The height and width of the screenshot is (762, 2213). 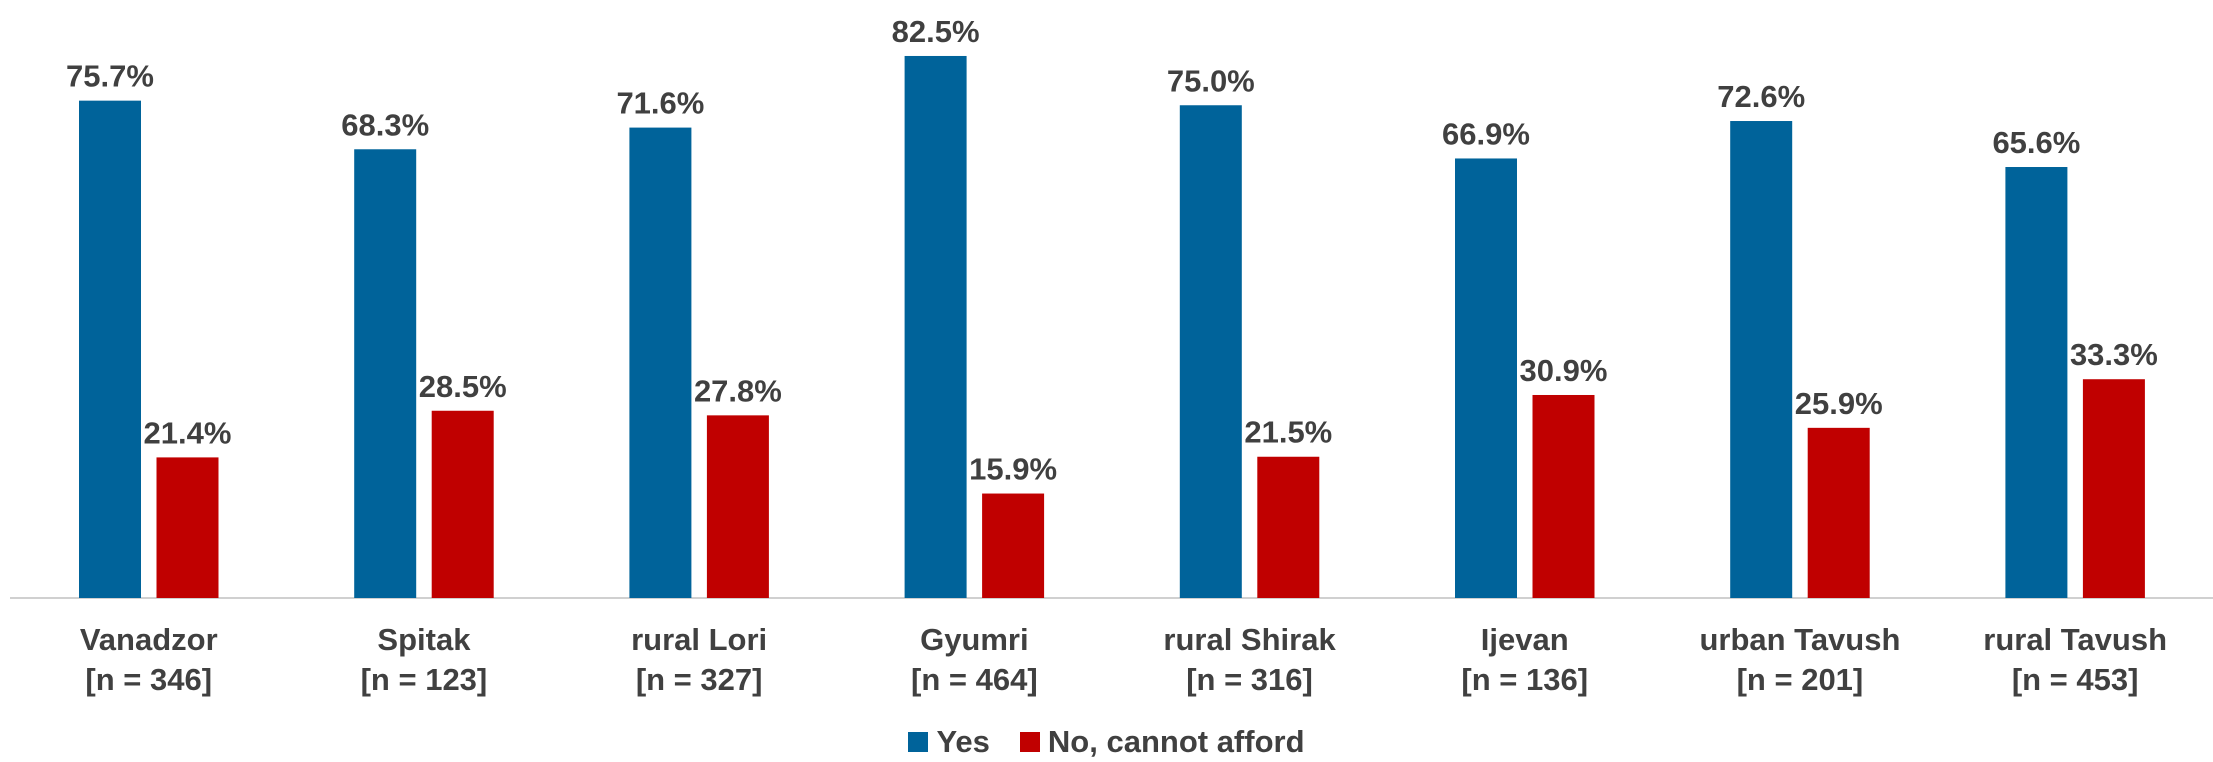 What do you see at coordinates (963, 741) in the screenshot?
I see `legend-label: Yes` at bounding box center [963, 741].